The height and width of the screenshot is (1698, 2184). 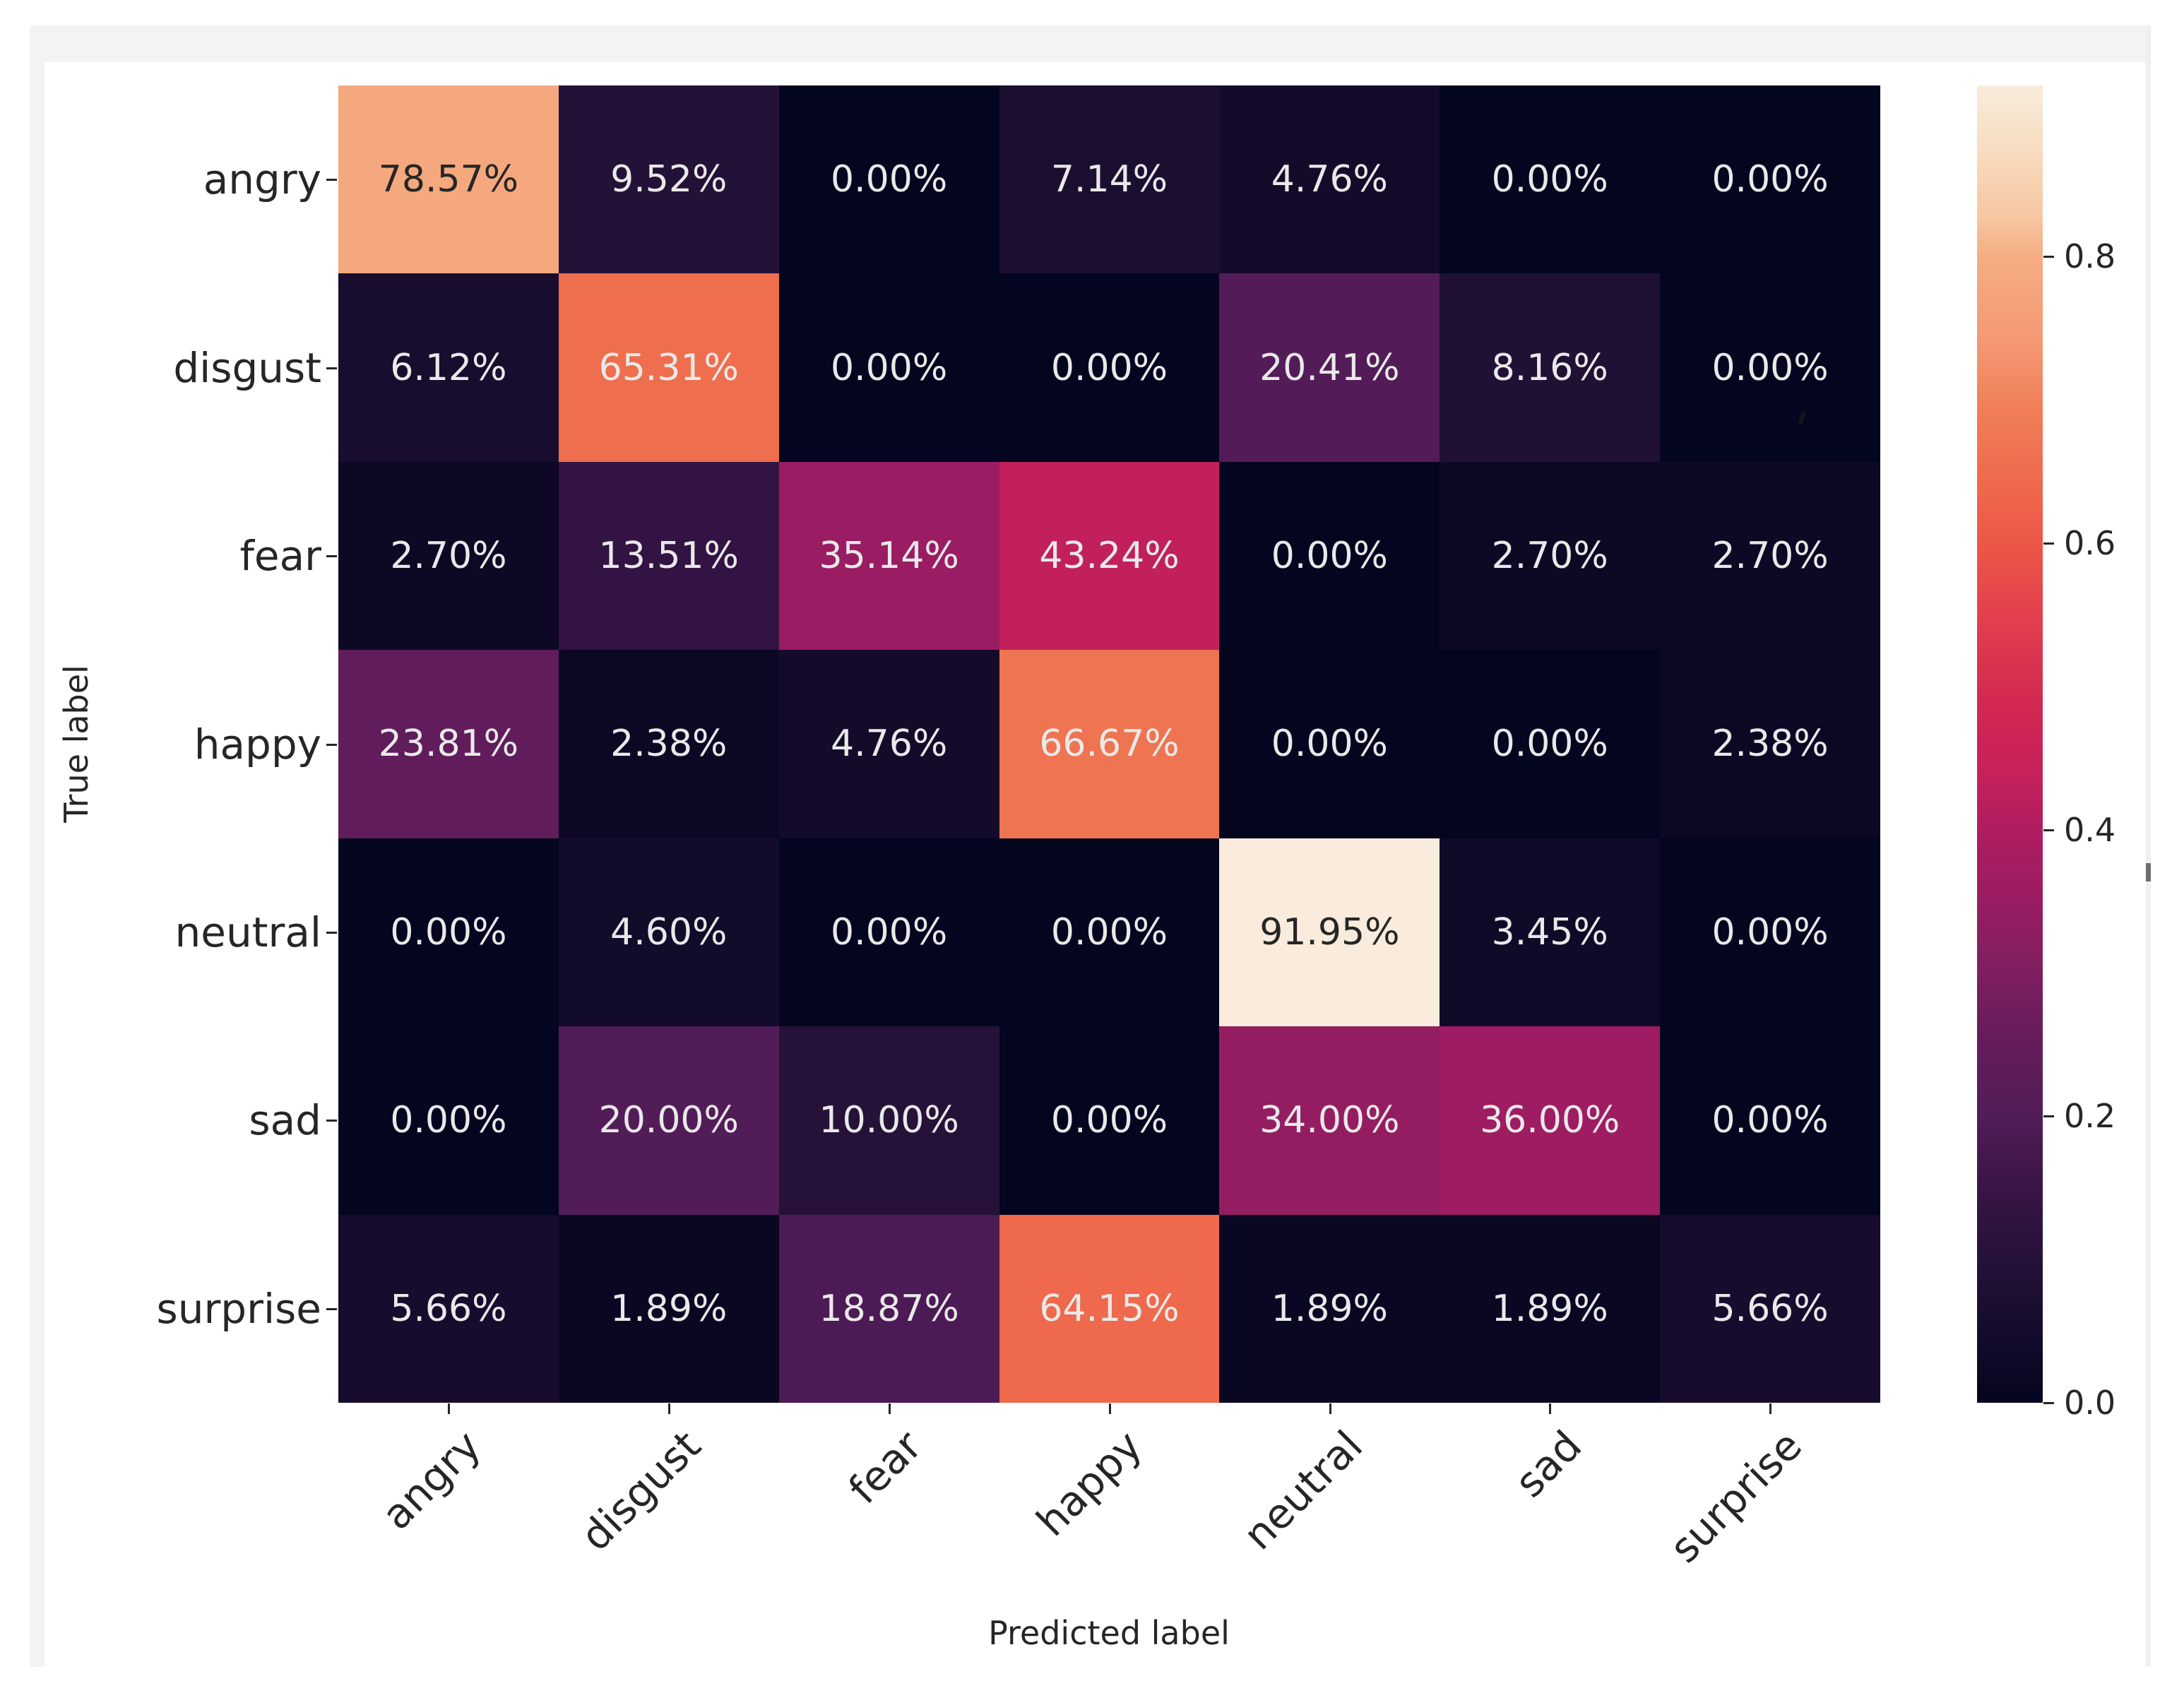 I want to click on heatmap-cell-fear-disgust: 13.51%, so click(x=668, y=556).